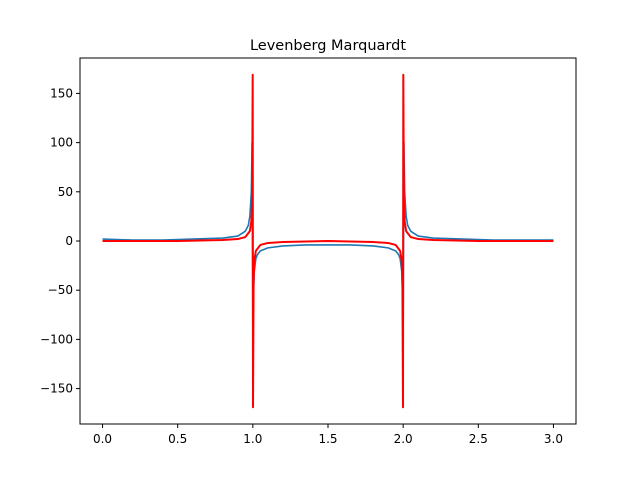 Image resolution: width=640 pixels, height=478 pixels. I want to click on x-axis: 0.0 0.5 1.0 1.5 2.0 2.5 3.0, so click(328, 435).